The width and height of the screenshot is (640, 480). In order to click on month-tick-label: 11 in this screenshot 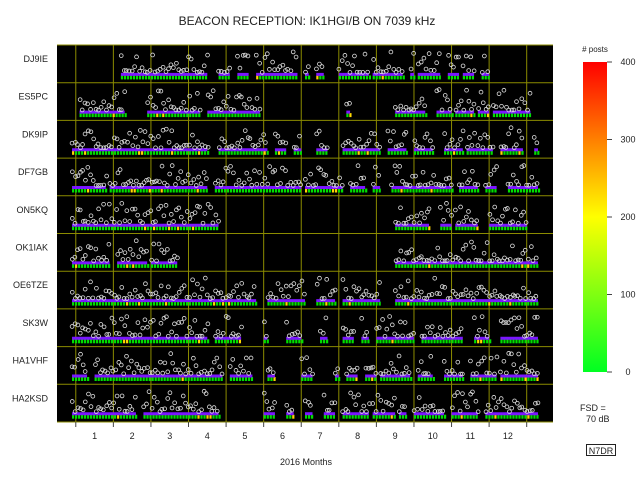, I will do `click(470, 436)`.